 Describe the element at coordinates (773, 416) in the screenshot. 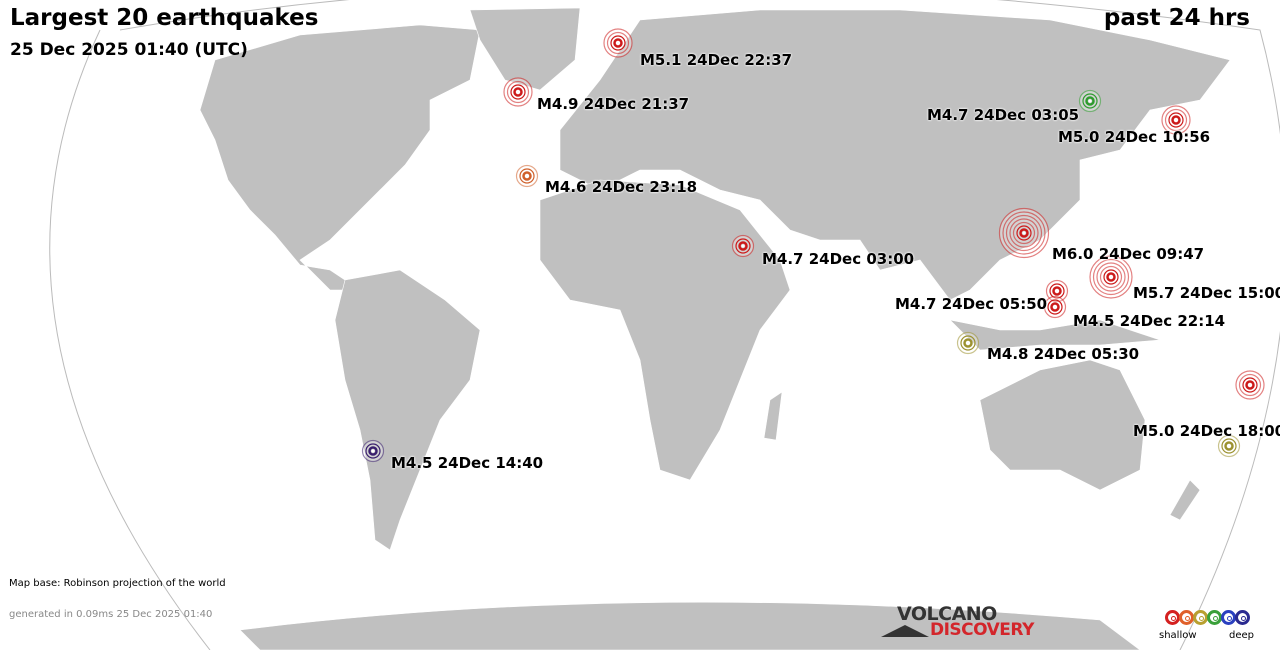

I see `land-madagascar` at that location.